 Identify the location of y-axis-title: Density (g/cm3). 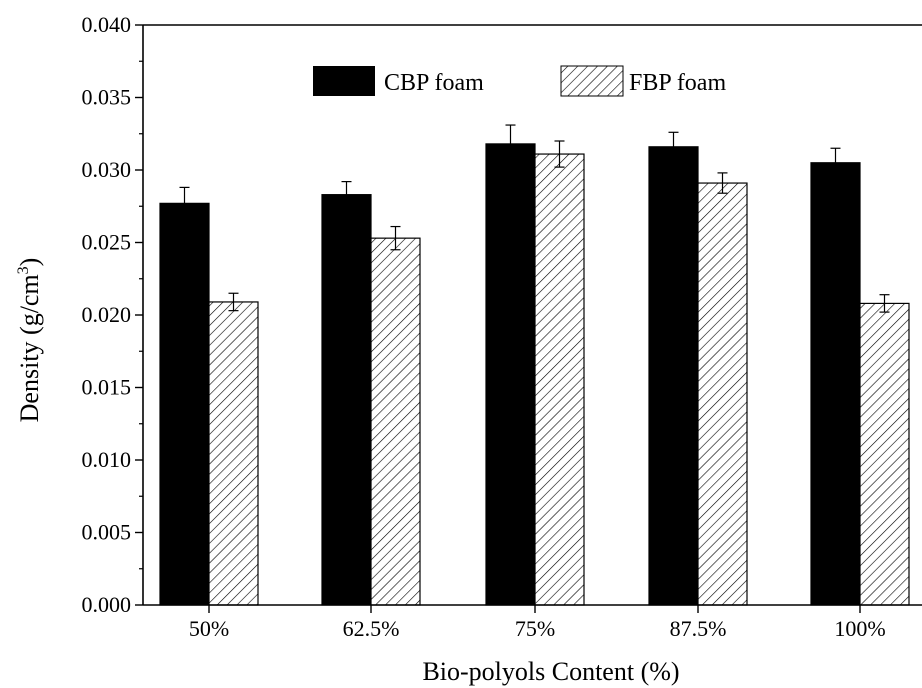
(29, 340).